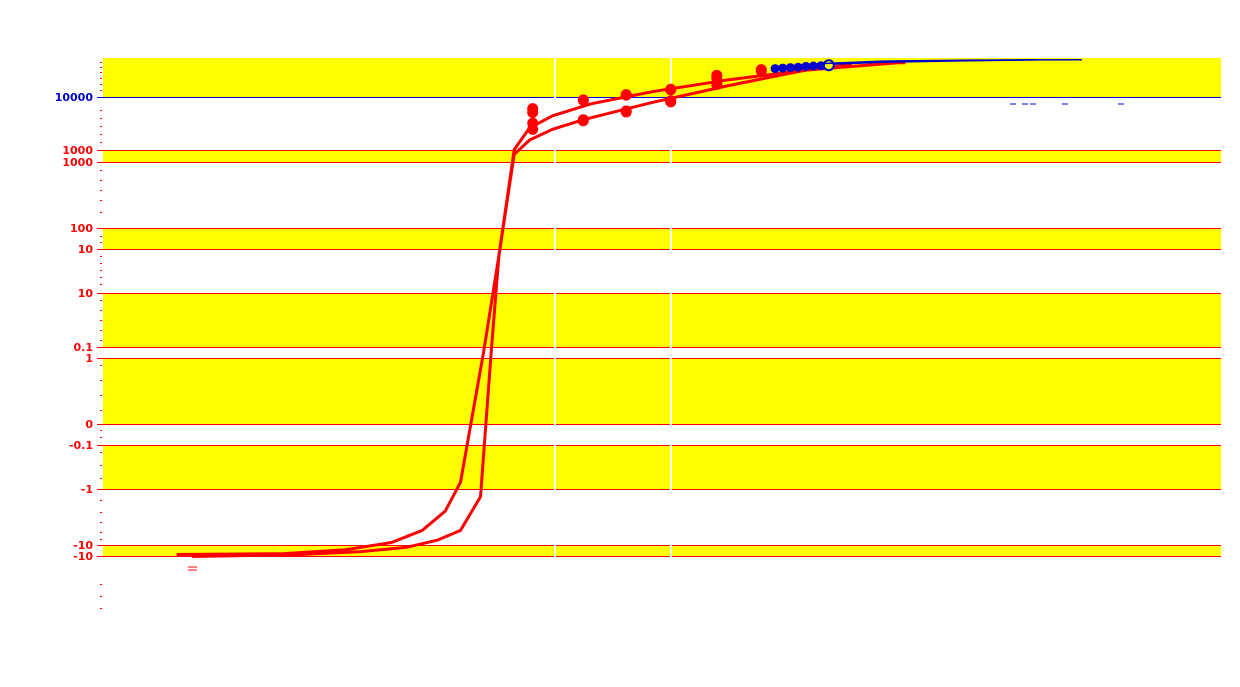 This screenshot has width=1240, height=687. Describe the element at coordinates (89, 424) in the screenshot. I see `y-tick-label: 0` at that location.